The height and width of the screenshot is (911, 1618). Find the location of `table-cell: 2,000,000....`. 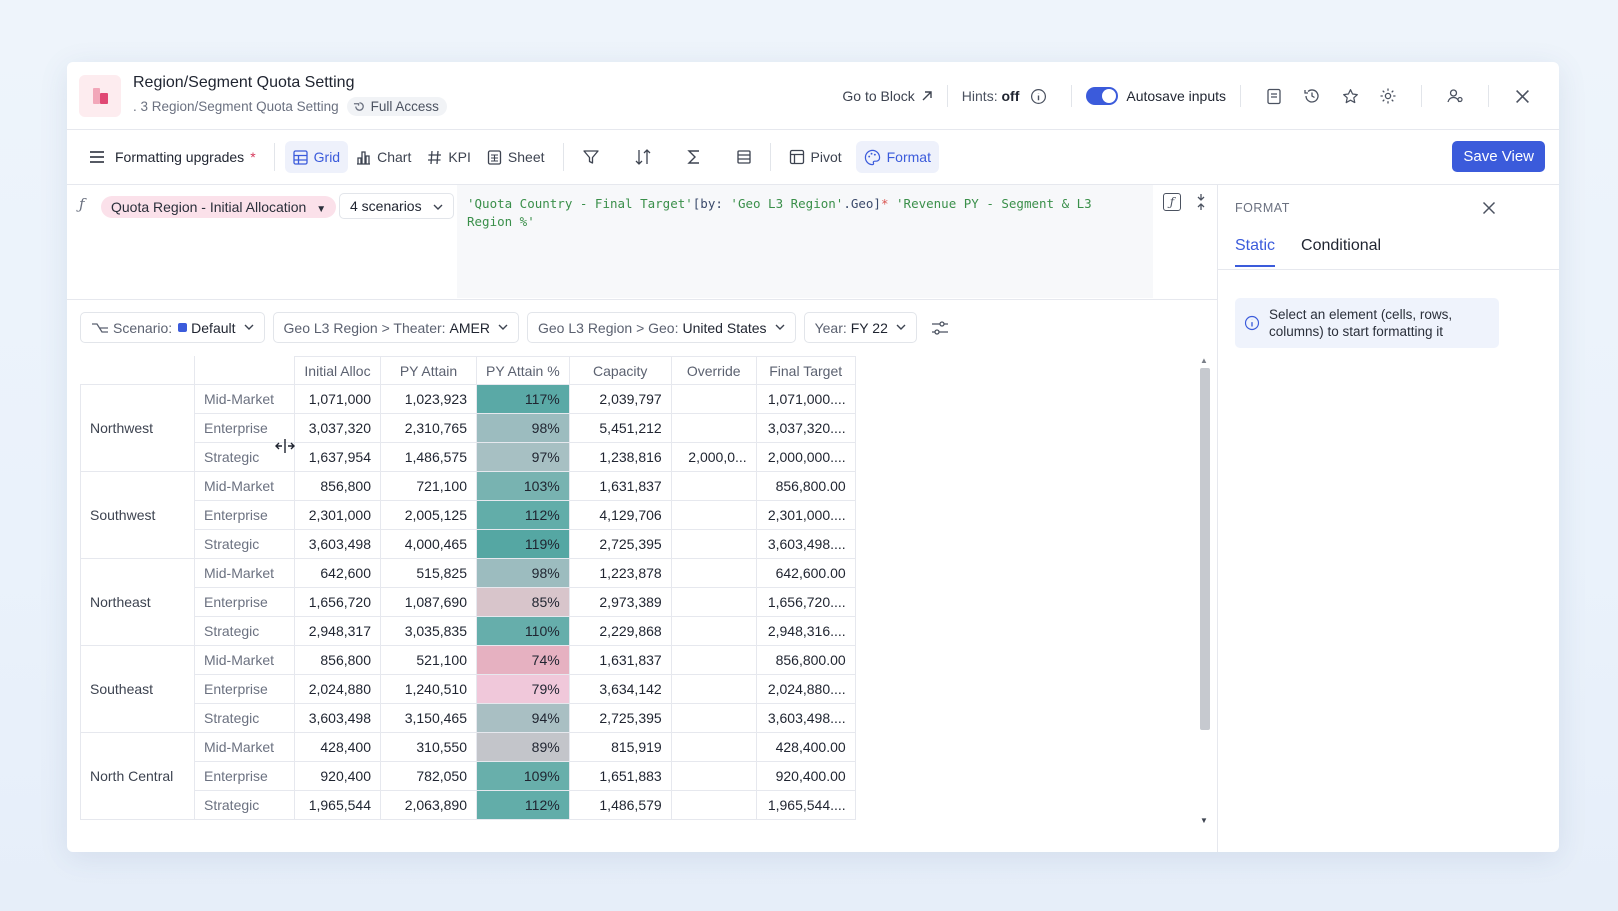

table-cell: 2,000,000.... is located at coordinates (805, 457).